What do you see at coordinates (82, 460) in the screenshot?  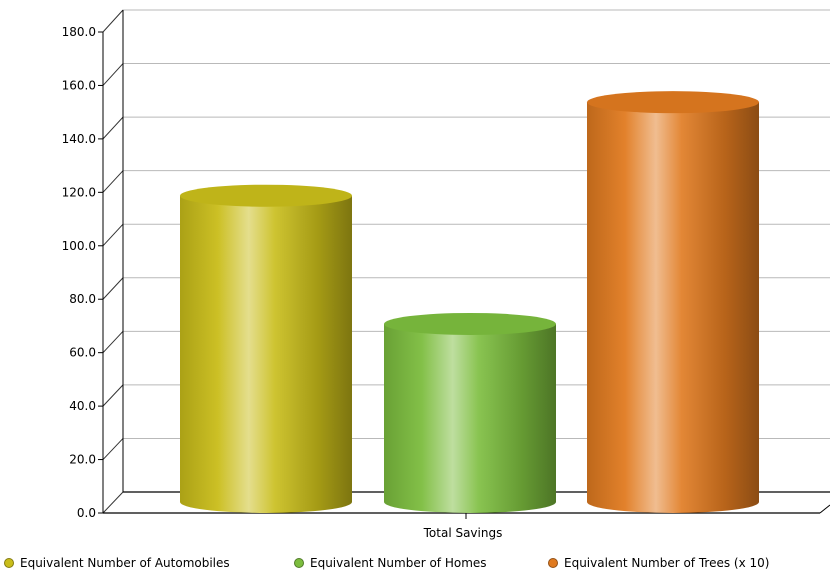 I see `y-tick-label: 20.0` at bounding box center [82, 460].